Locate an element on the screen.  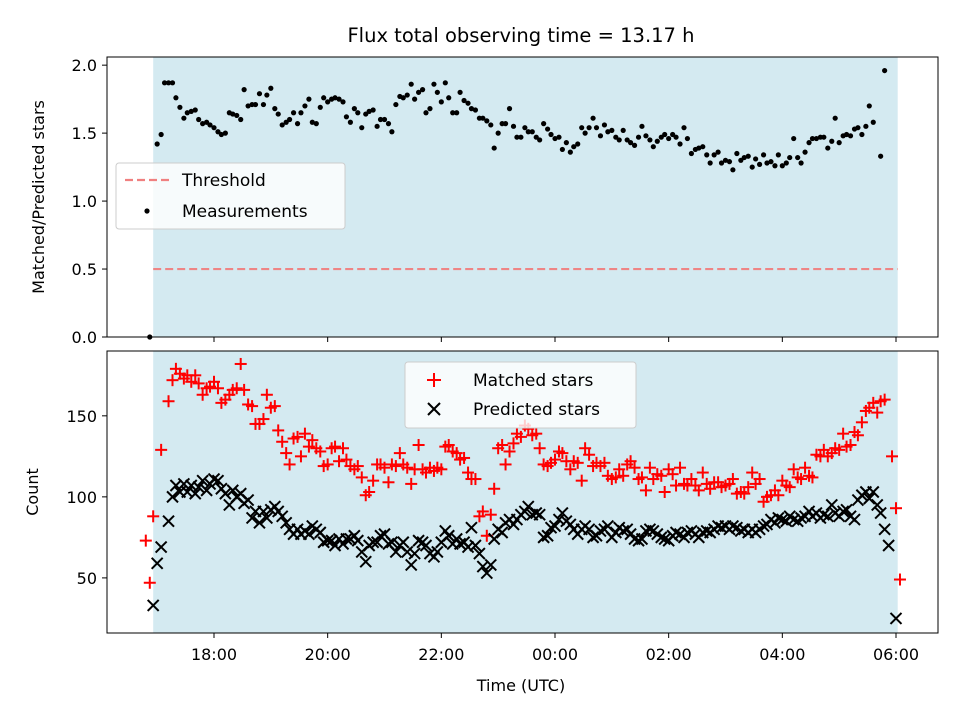
bottom-y-tick-label: 100 is located at coordinates (81, 497).